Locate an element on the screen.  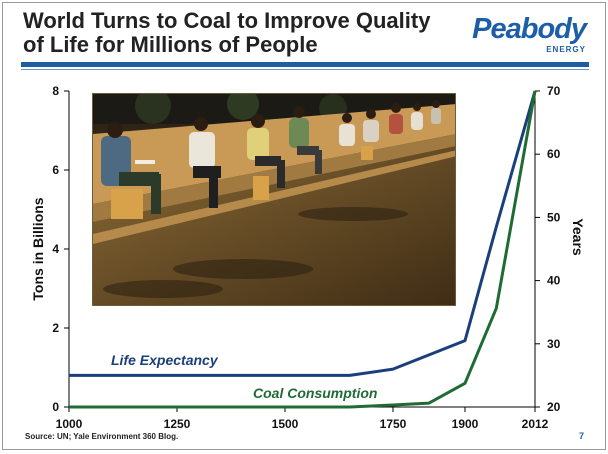
y-left-tick-label: 0 is located at coordinates (55, 407).